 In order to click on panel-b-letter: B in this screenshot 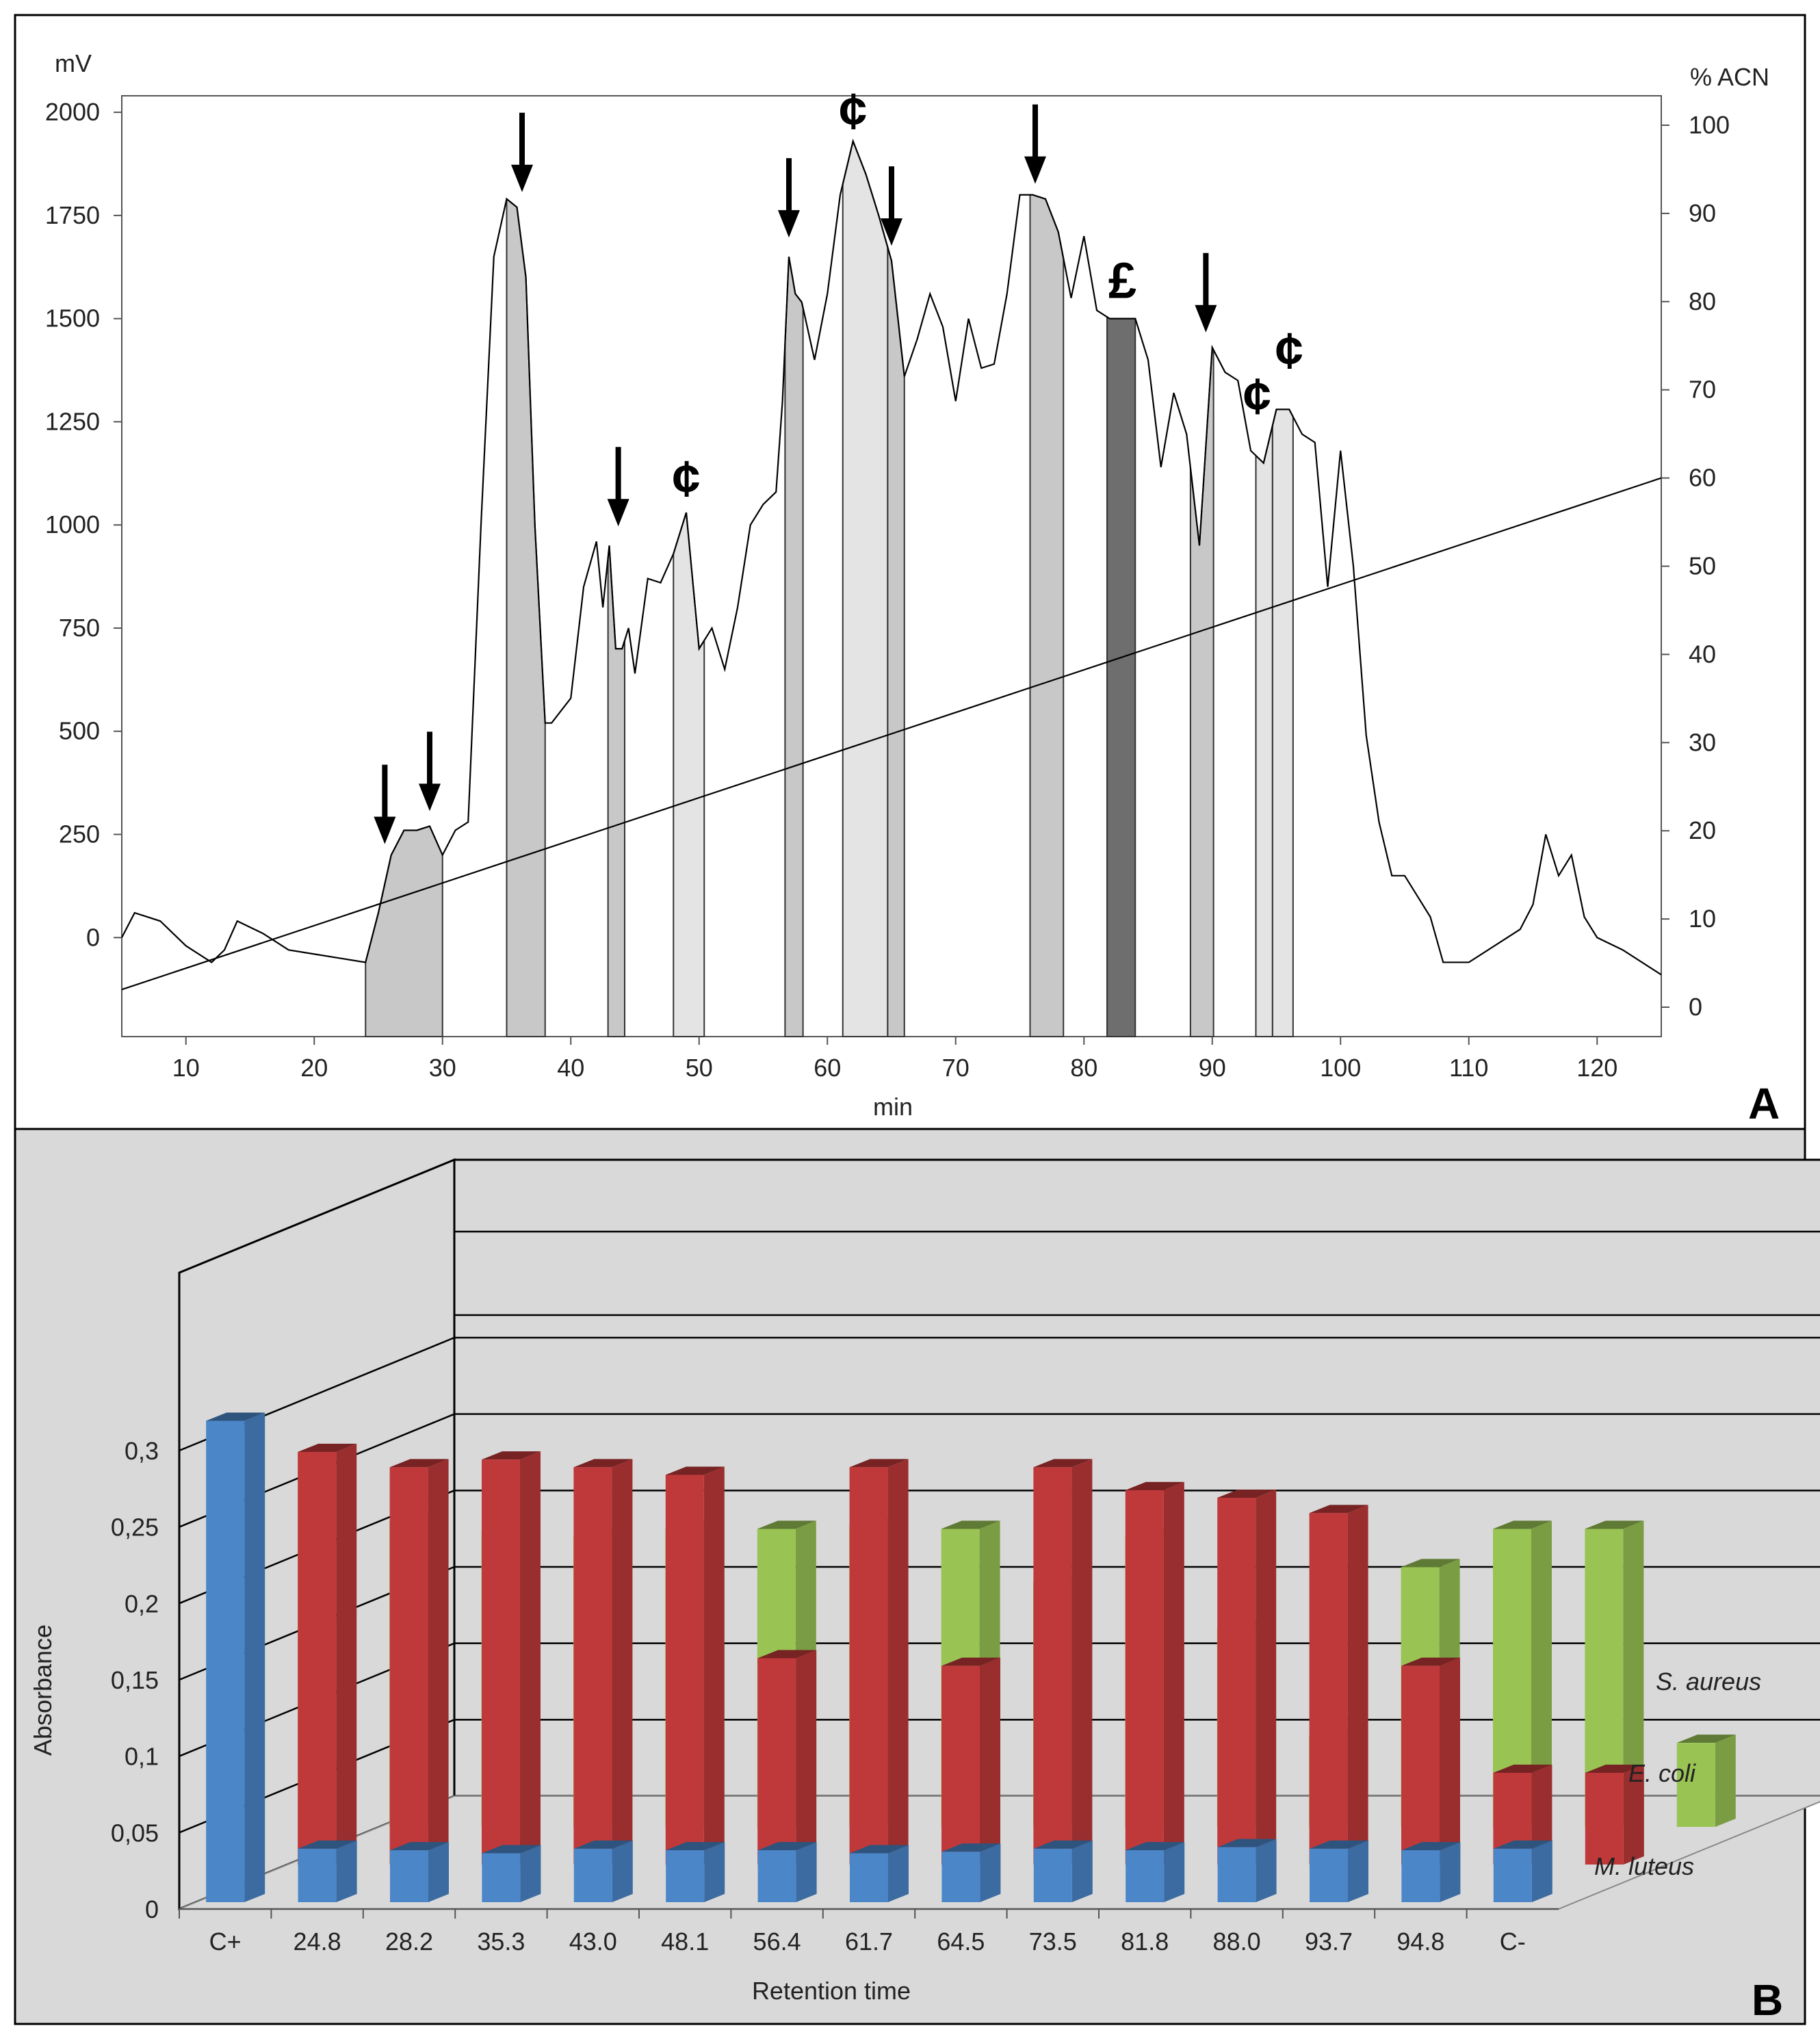, I will do `click(1767, 2000)`.